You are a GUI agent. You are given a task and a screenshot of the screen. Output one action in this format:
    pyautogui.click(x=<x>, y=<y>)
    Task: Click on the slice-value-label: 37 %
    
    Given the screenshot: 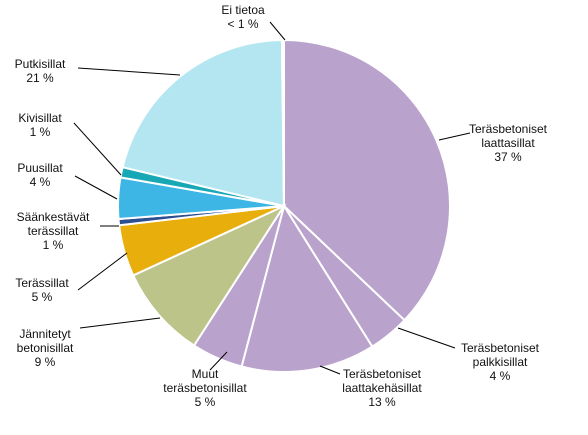 What is the action you would take?
    pyautogui.click(x=508, y=157)
    